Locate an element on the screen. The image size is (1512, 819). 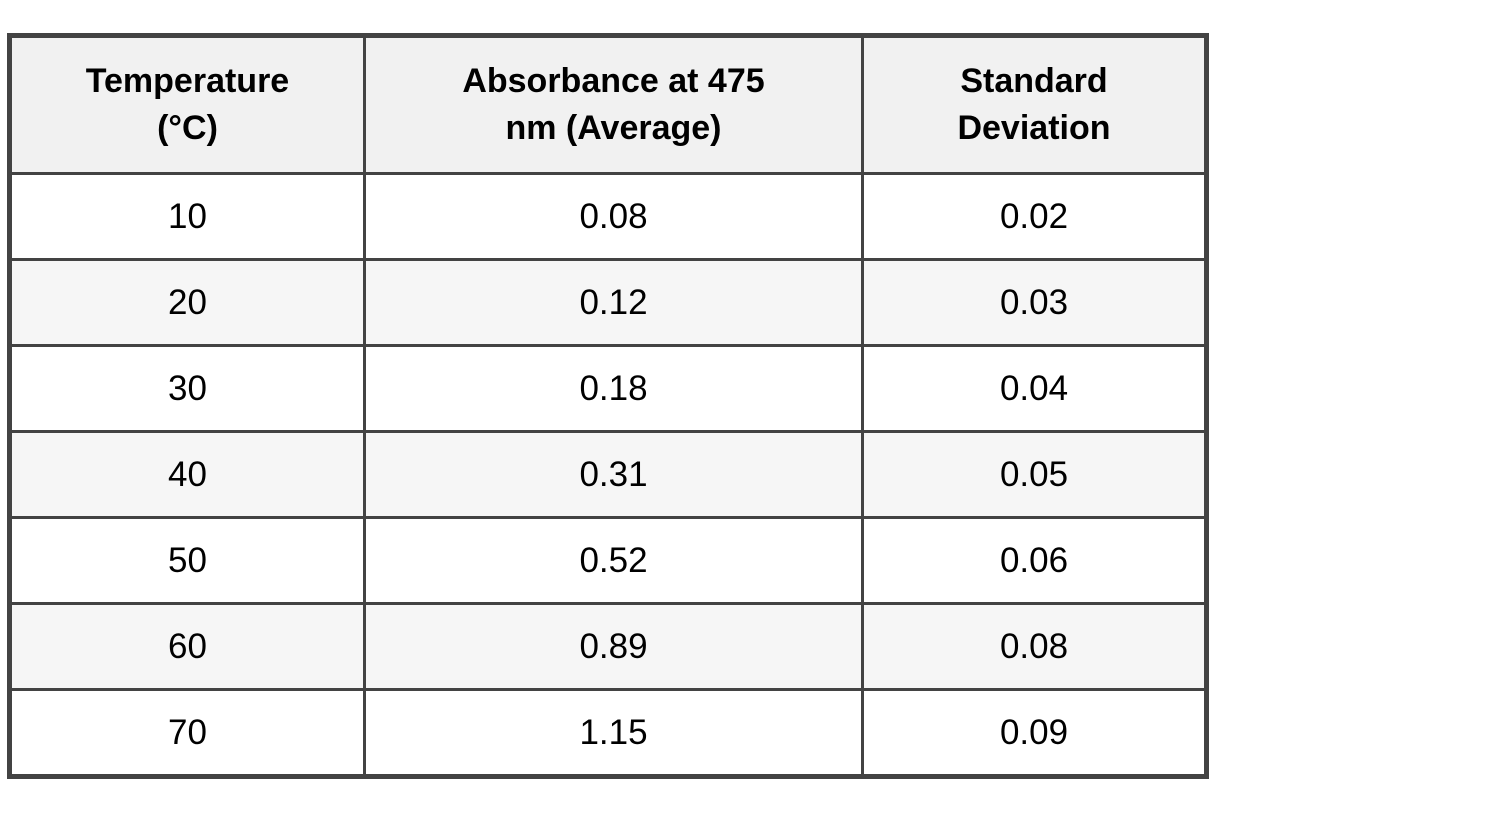
cell-std-dev: 0.04 is located at coordinates (1034, 388).